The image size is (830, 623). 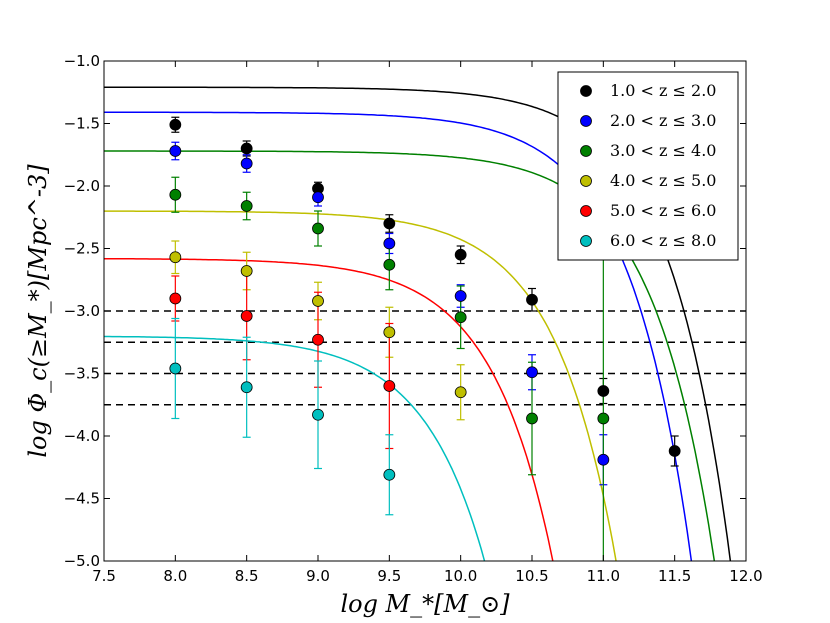 I want to click on legend-box, so click(x=648, y=166).